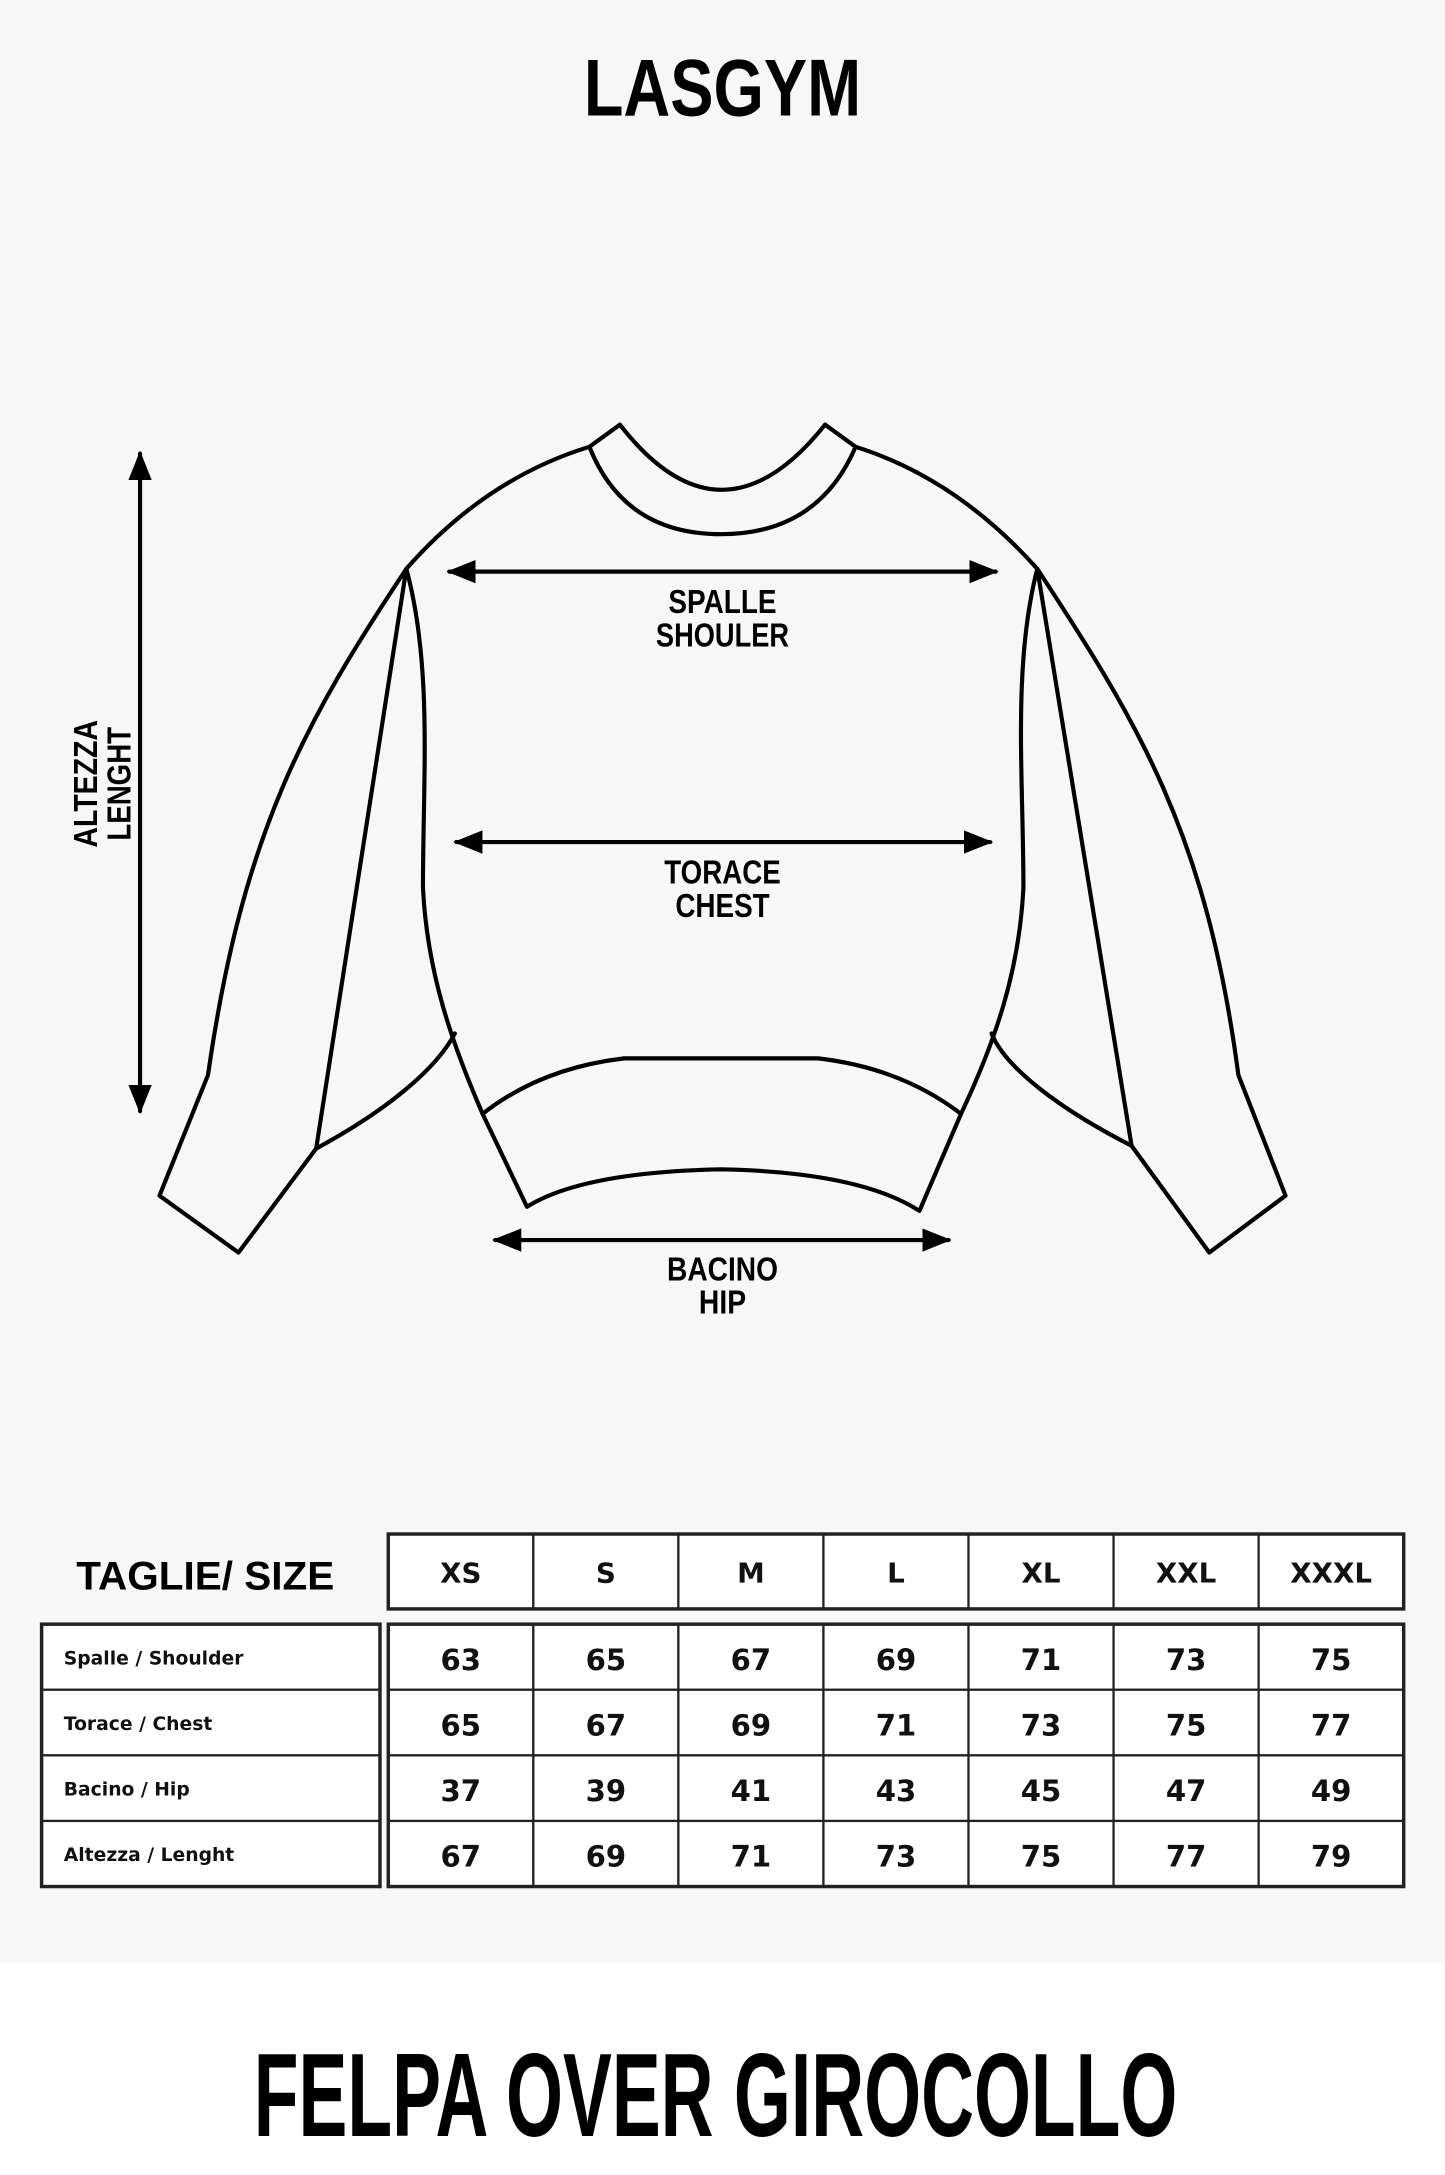  I want to click on measurement-value: 49, so click(1331, 1791).